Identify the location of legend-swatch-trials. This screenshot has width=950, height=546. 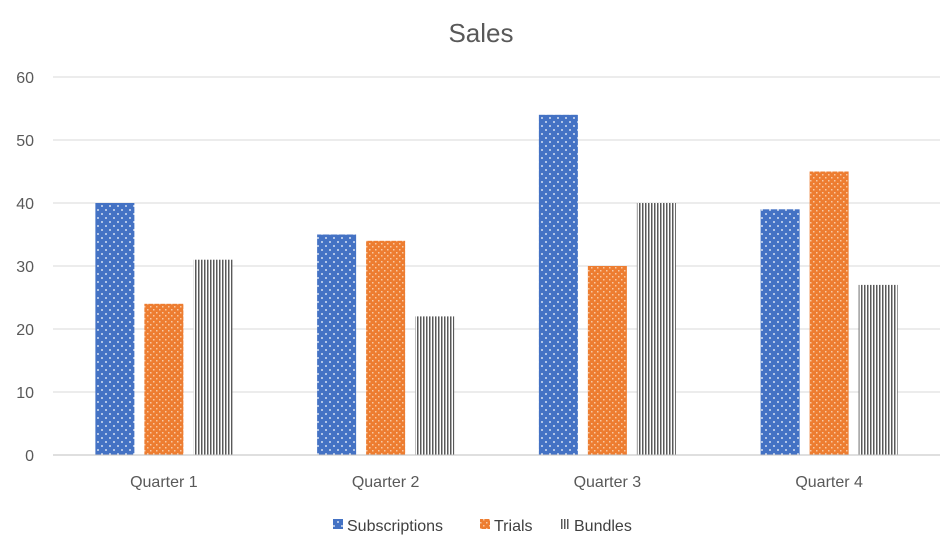
(485, 524).